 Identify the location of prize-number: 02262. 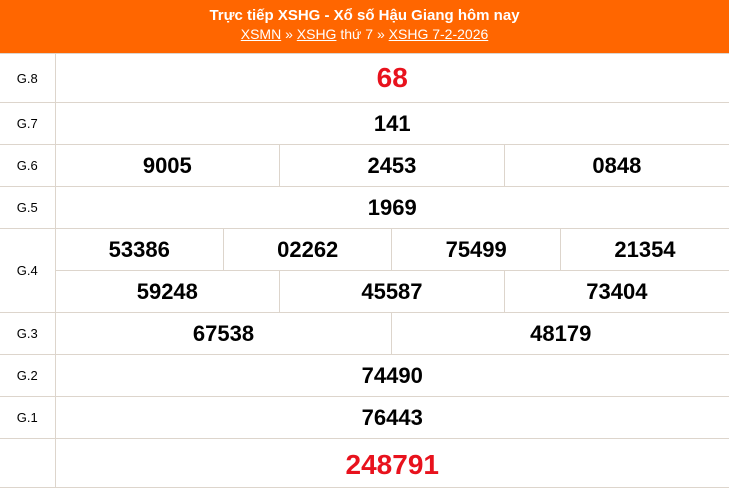
(307, 249).